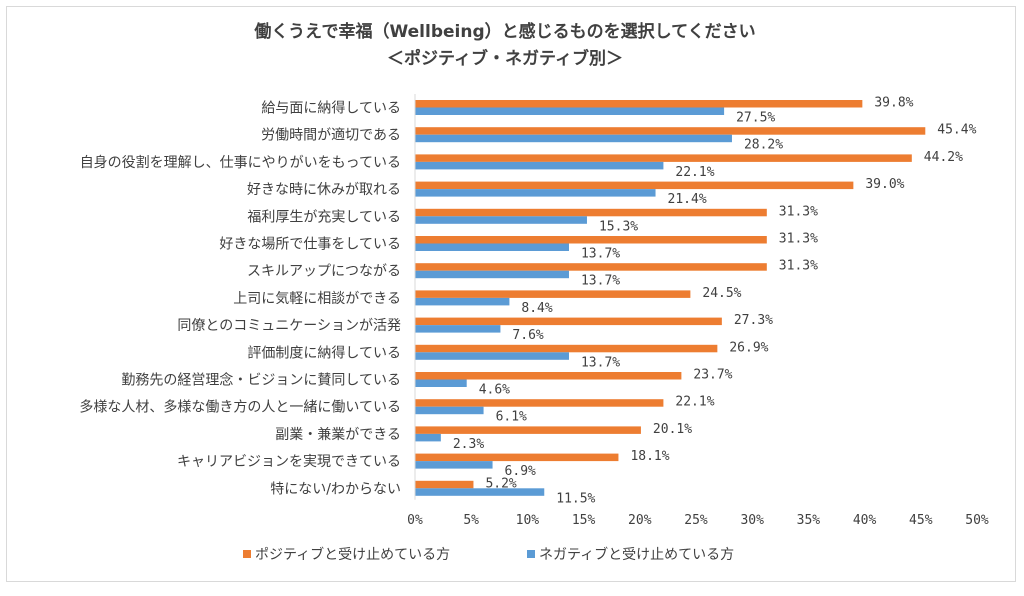 The height and width of the screenshot is (596, 1024). I want to click on category-label: 特にない/わからない, so click(335, 489).